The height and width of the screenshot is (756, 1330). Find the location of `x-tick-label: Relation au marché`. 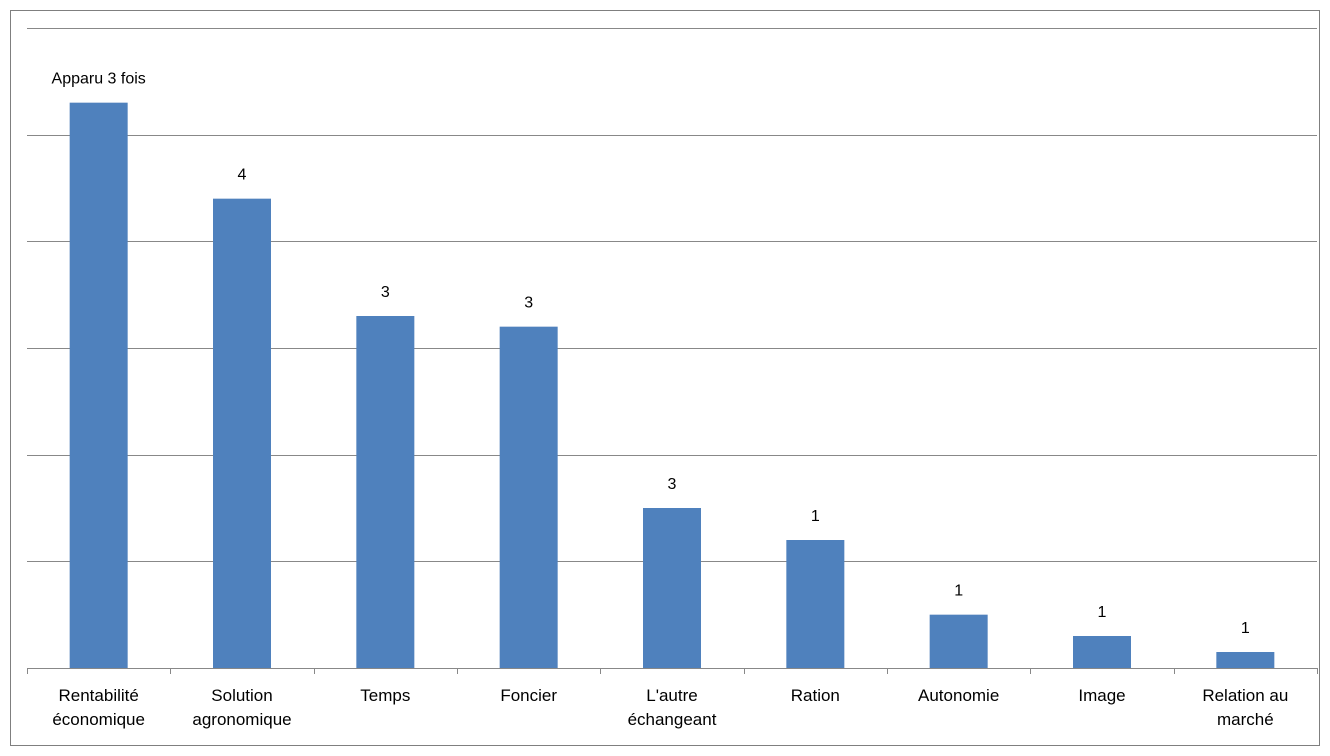

x-tick-label: Relation au marché is located at coordinates (1245, 707).